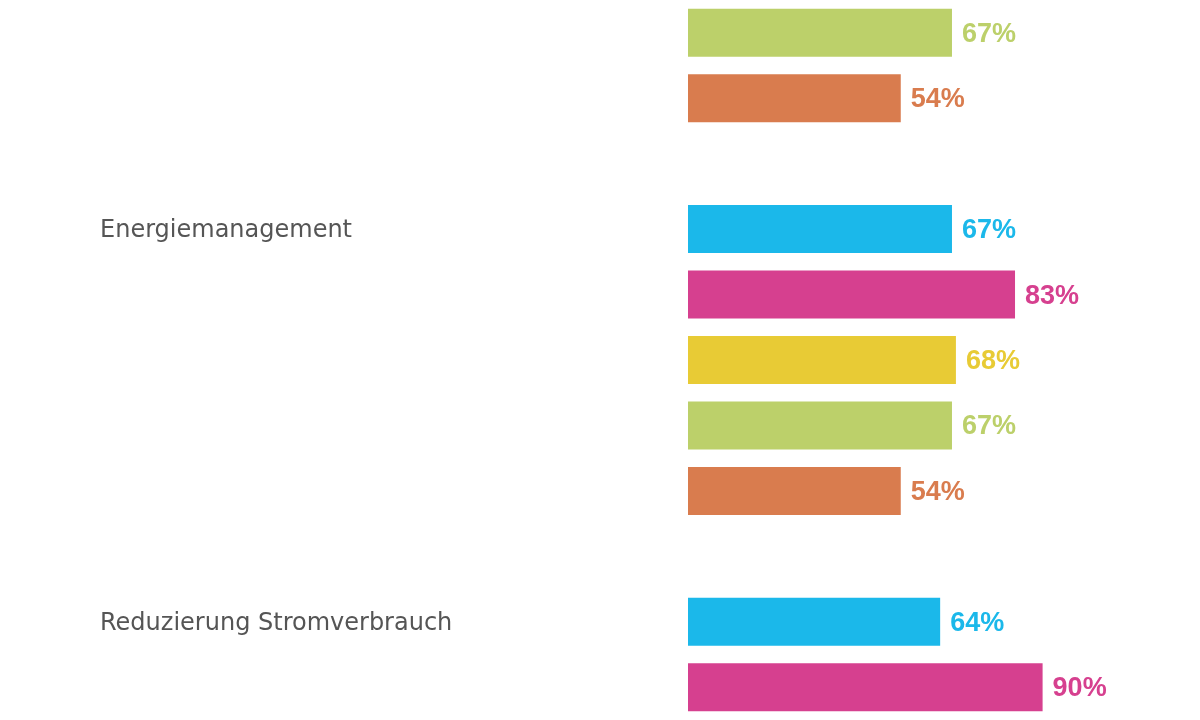  I want to click on data-label: 68%, so click(992, 360).